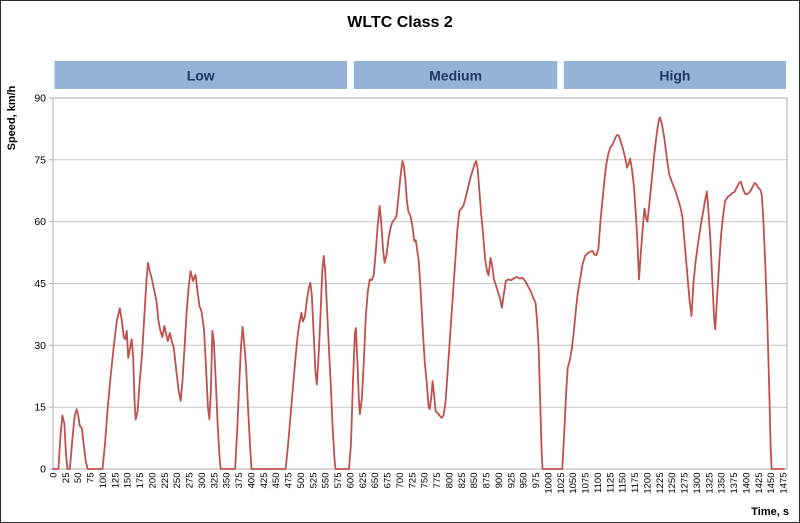 The width and height of the screenshot is (800, 523). Describe the element at coordinates (40, 99) in the screenshot. I see `y-tick-label-90: 90` at that location.